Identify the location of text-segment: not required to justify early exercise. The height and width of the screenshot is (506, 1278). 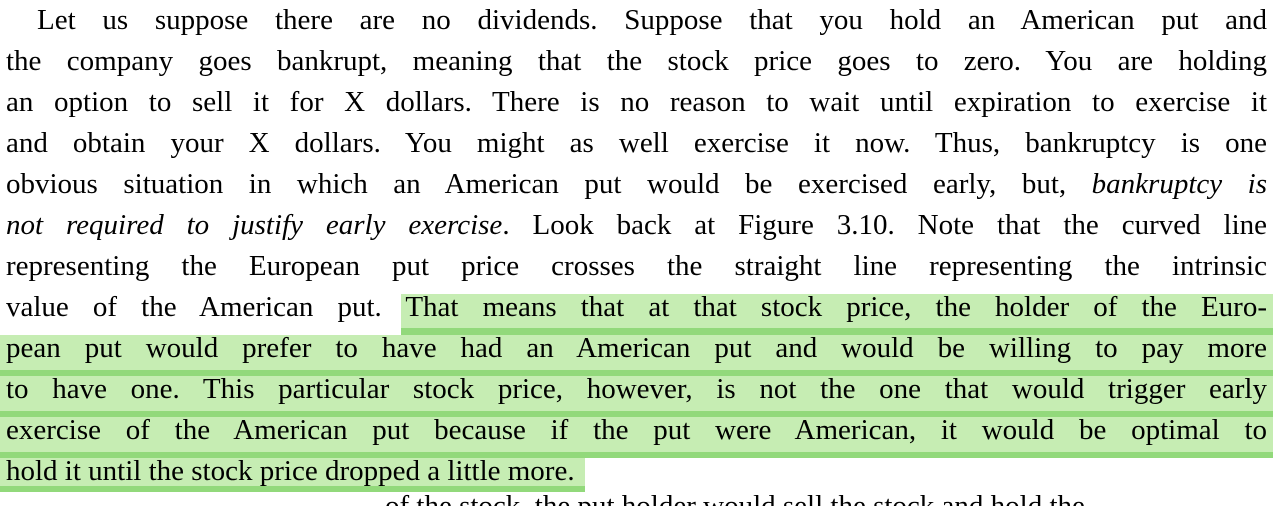
(254, 225).